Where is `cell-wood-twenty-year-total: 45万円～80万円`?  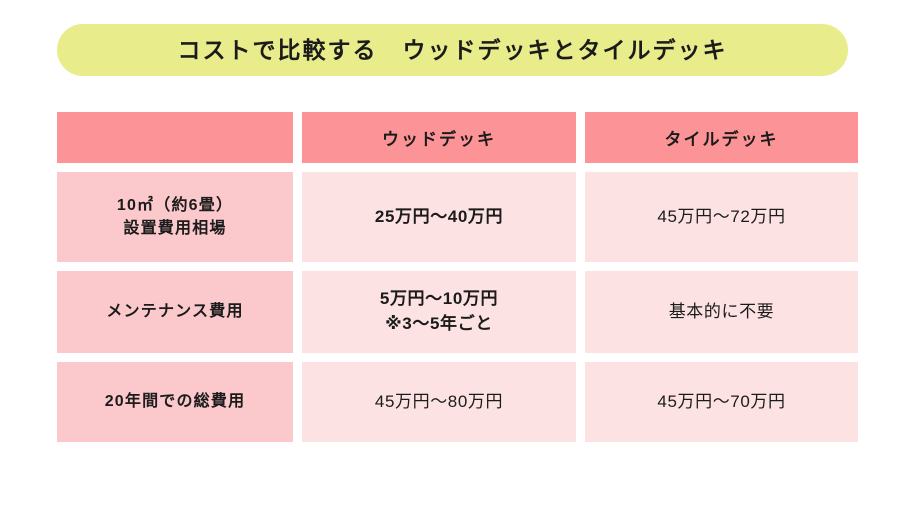 cell-wood-twenty-year-total: 45万円～80万円 is located at coordinates (439, 402).